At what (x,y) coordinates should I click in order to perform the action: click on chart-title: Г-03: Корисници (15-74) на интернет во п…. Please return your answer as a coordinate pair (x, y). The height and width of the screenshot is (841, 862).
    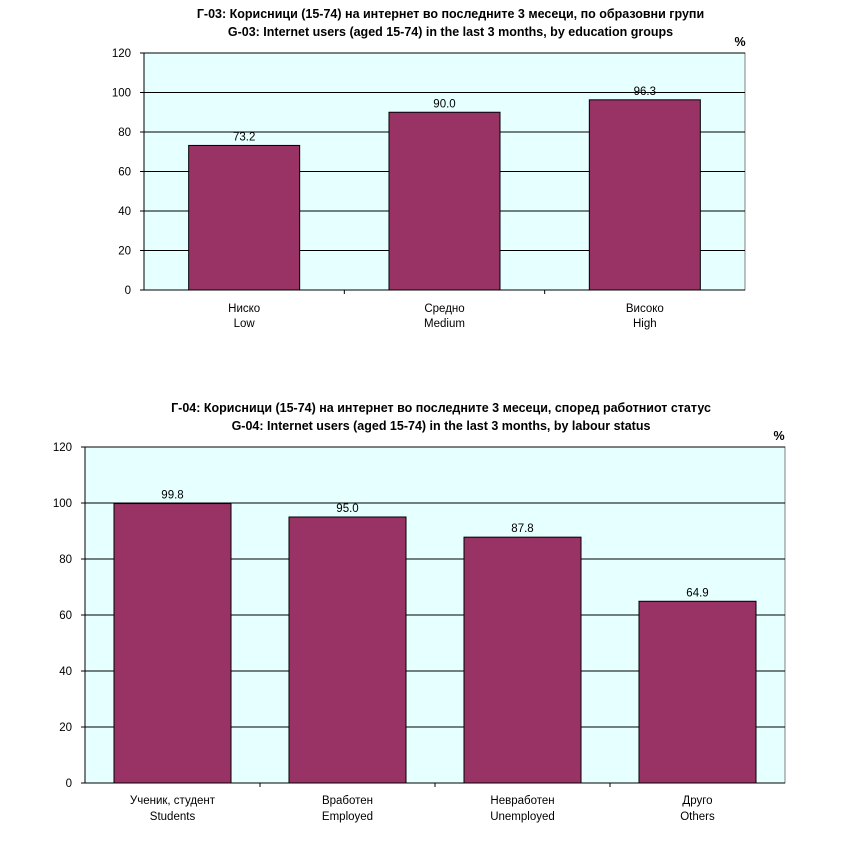
    Looking at the image, I should click on (450, 14).